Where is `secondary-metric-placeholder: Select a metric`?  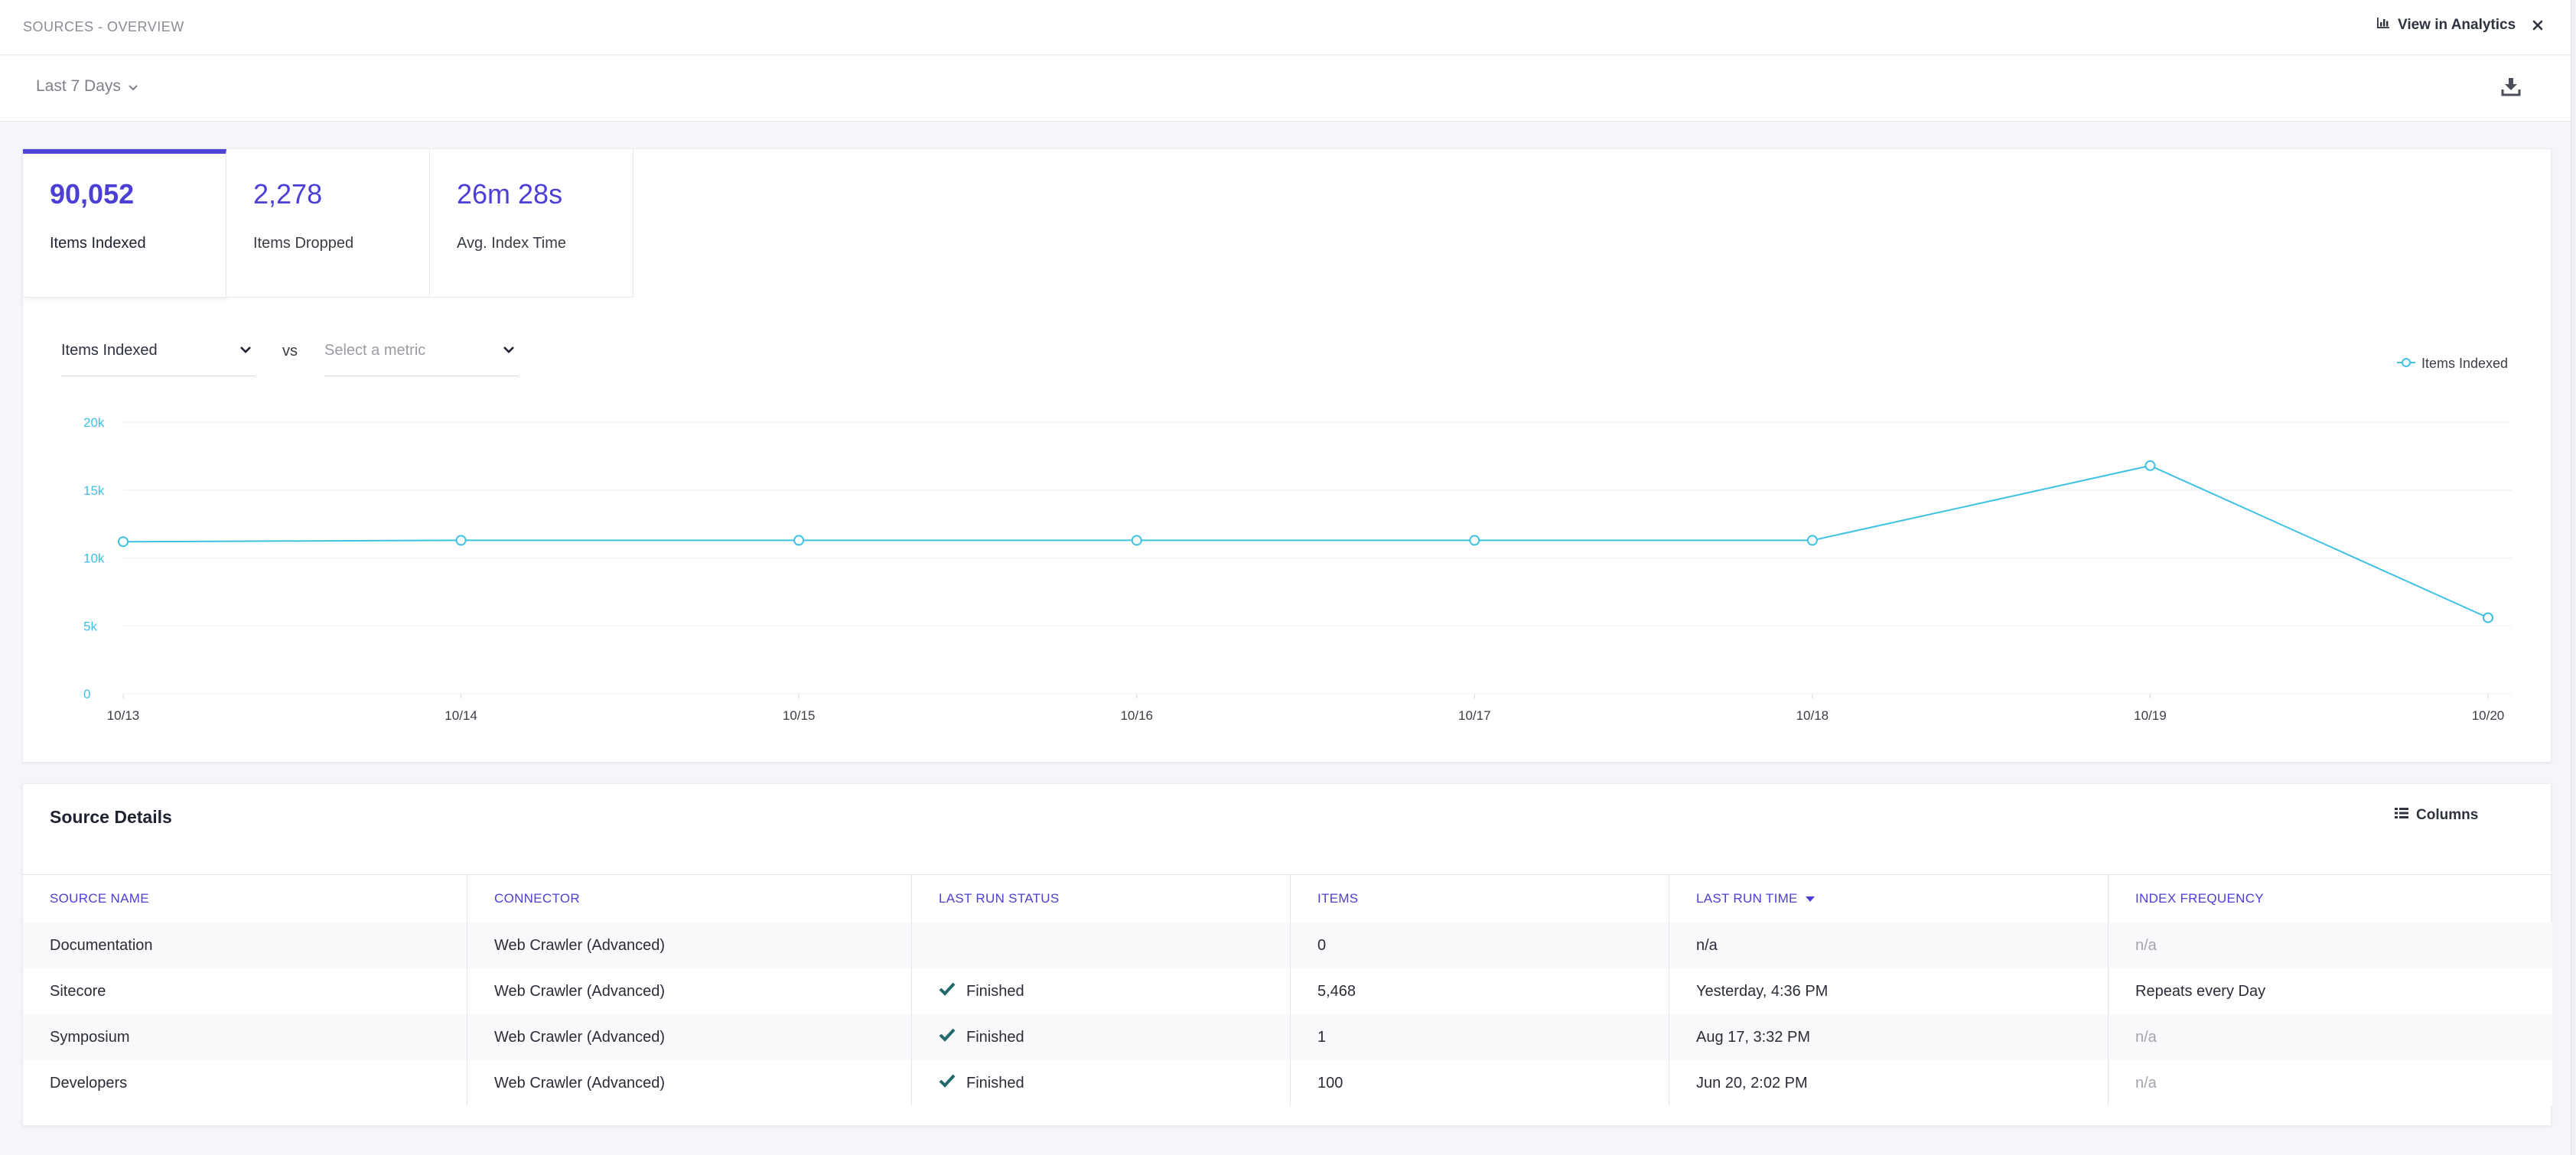
secondary-metric-placeholder: Select a metric is located at coordinates (375, 350).